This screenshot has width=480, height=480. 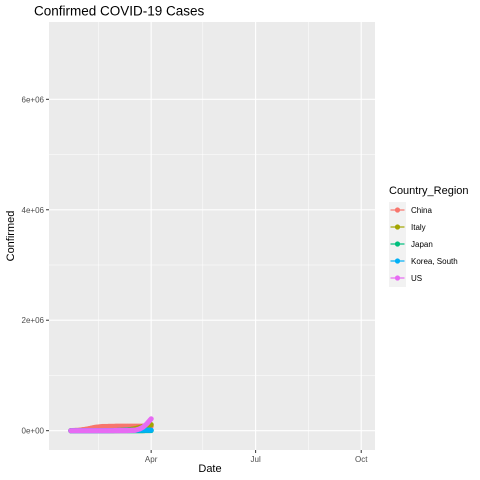 I want to click on series-layer, so click(x=111, y=425).